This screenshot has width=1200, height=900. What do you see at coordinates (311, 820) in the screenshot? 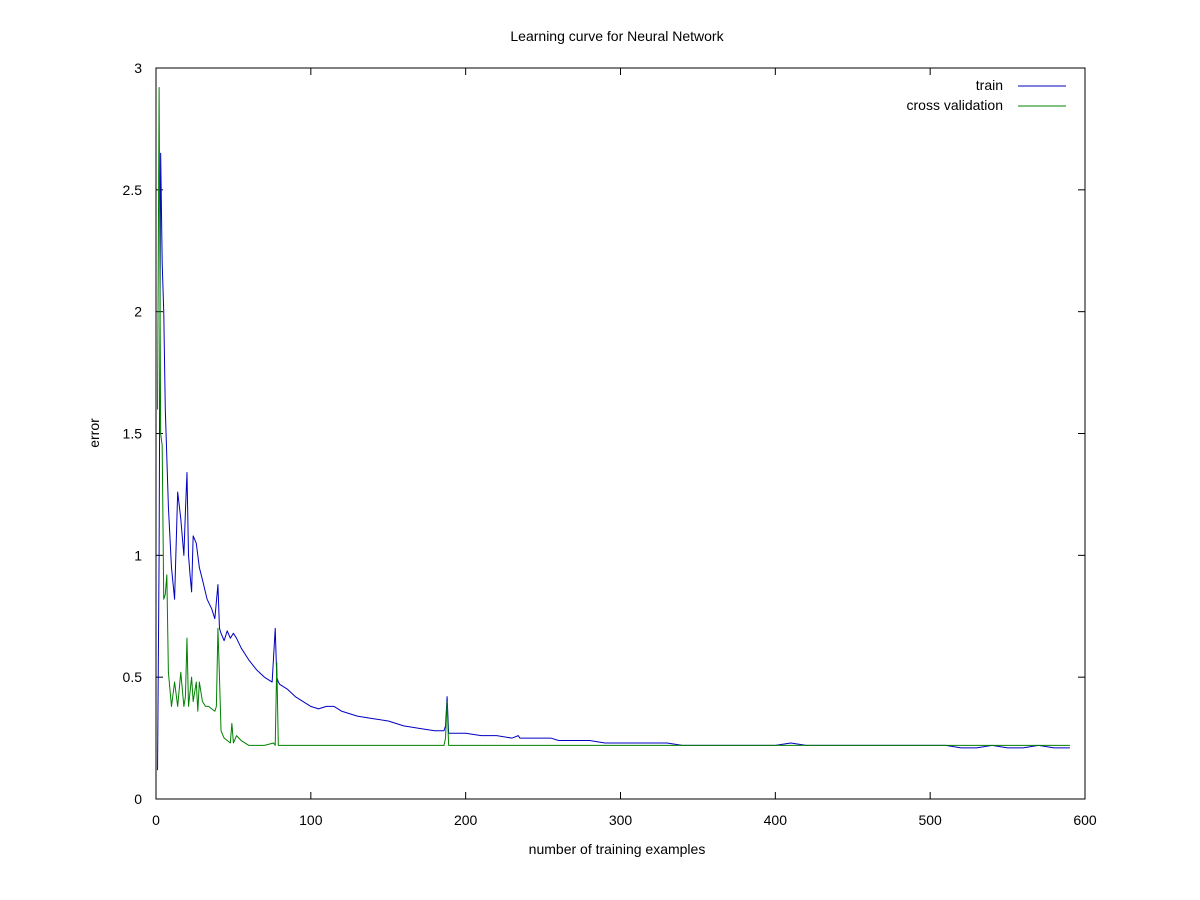
I see `x-tick-label-100: 100` at bounding box center [311, 820].